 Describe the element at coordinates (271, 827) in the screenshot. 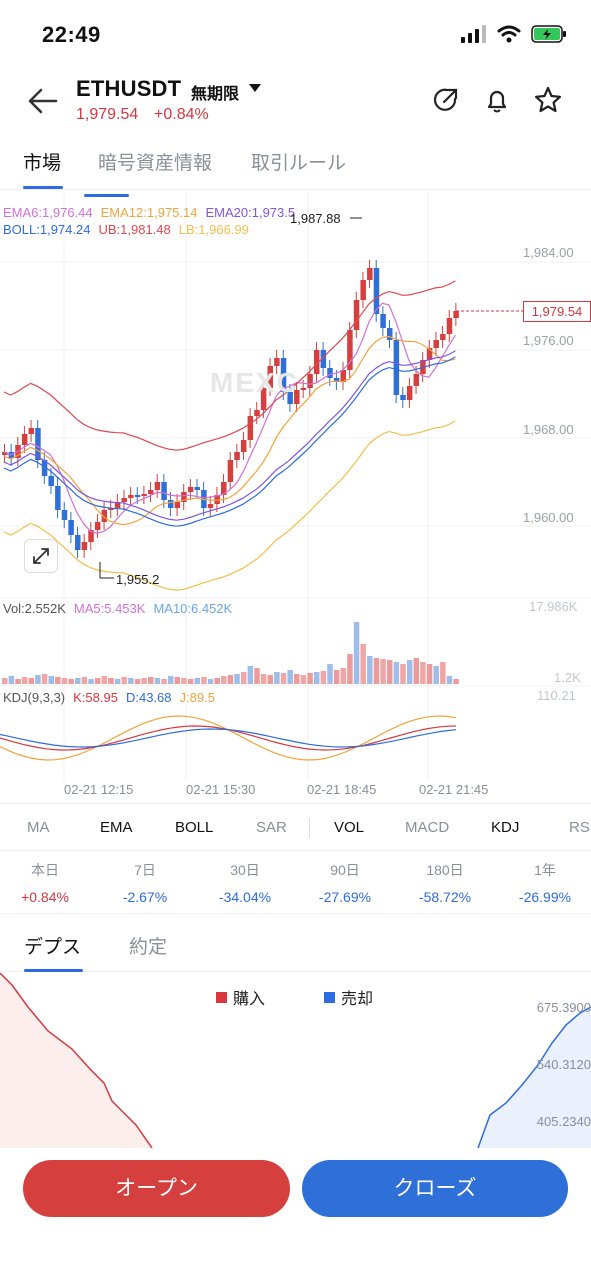

I see `indicator-tab-sar: SAR` at that location.